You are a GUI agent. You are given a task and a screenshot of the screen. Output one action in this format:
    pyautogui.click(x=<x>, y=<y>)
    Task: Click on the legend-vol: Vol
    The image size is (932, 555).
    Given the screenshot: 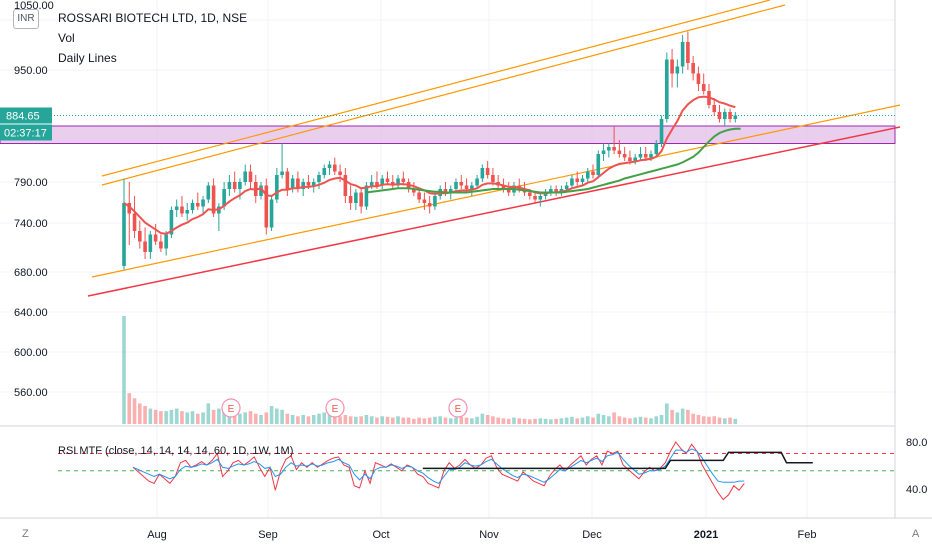 What is the action you would take?
    pyautogui.click(x=66, y=38)
    